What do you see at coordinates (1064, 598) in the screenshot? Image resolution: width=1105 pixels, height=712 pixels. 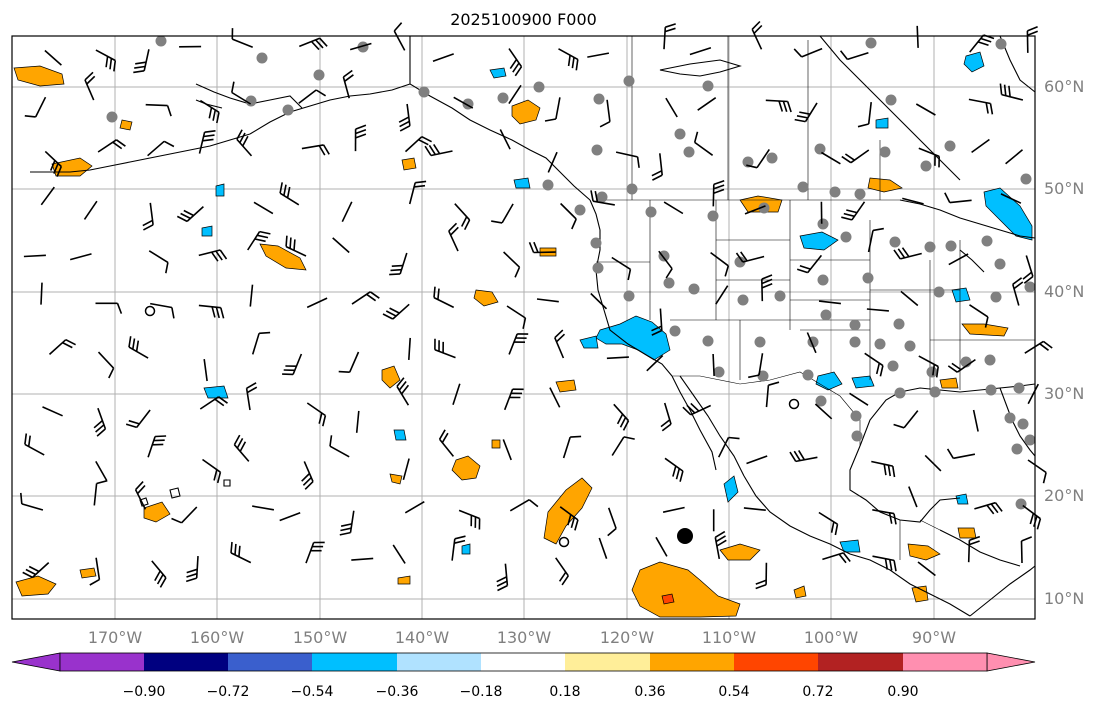 I see `lat-label-10n: 10°N` at bounding box center [1064, 598].